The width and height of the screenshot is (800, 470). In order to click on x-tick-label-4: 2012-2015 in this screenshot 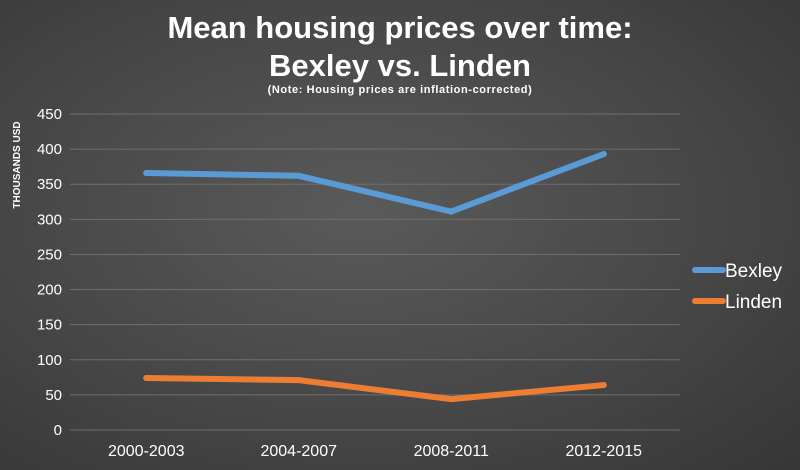, I will do `click(603, 451)`.